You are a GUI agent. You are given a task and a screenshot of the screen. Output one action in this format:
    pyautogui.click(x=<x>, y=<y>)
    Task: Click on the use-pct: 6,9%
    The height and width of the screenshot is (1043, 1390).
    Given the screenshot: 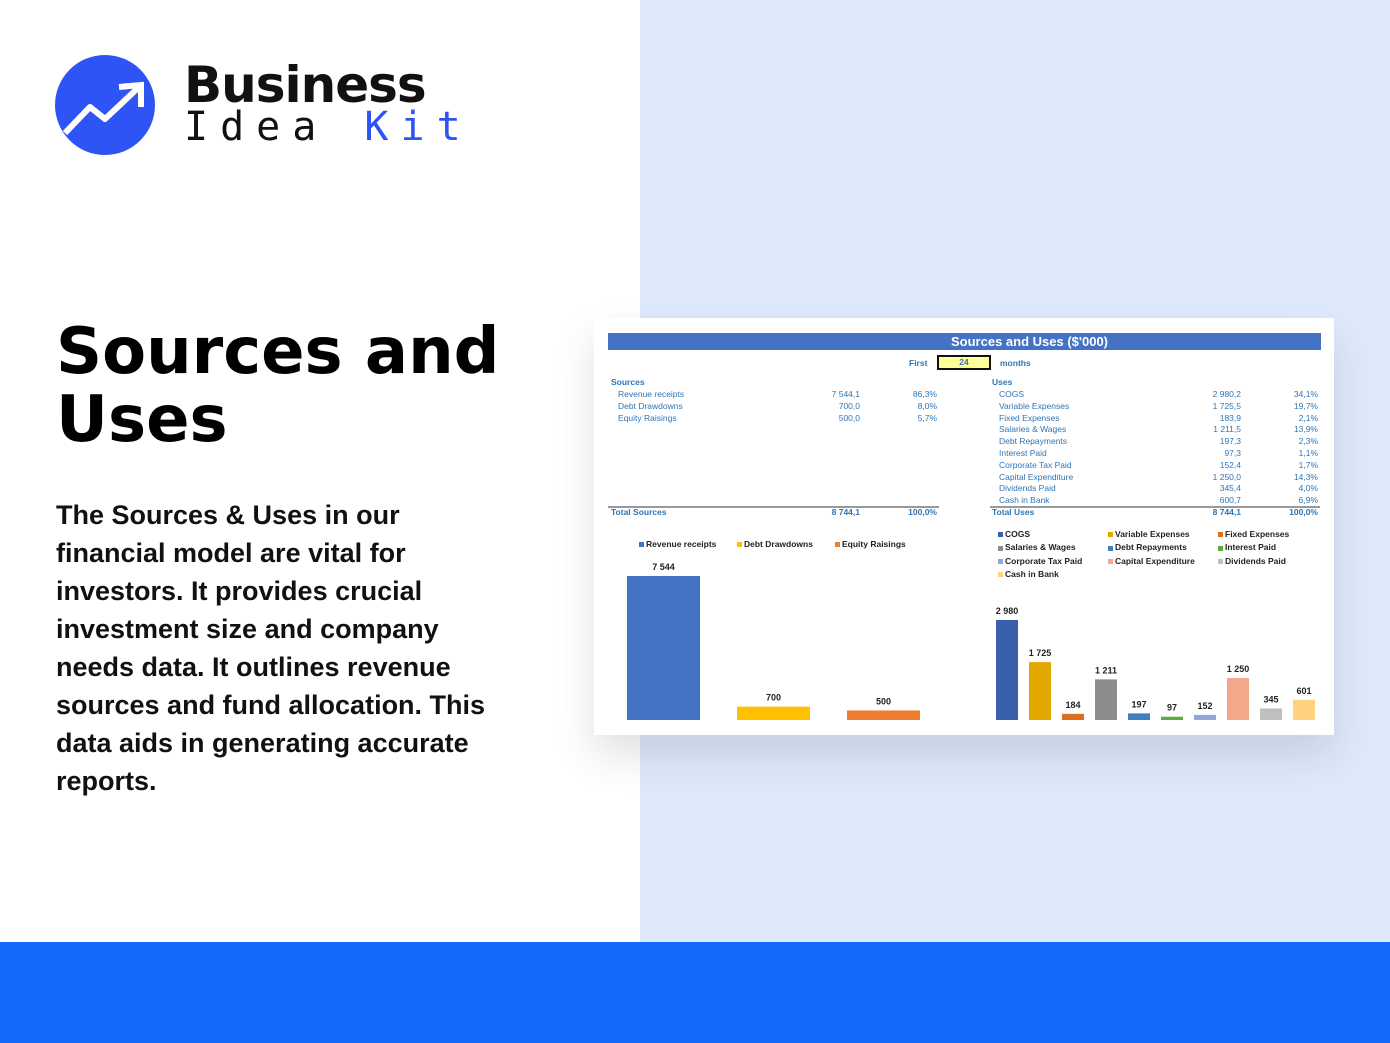 What is the action you would take?
    pyautogui.click(x=1308, y=500)
    